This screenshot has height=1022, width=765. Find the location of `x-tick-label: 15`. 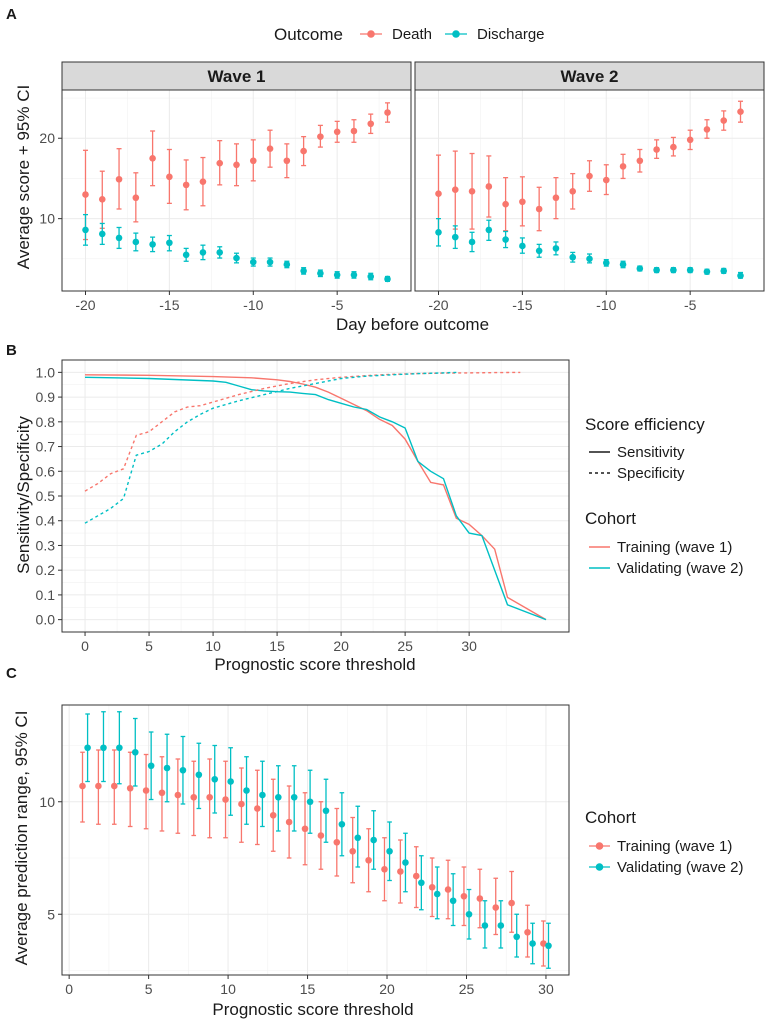

x-tick-label: 15 is located at coordinates (277, 646).